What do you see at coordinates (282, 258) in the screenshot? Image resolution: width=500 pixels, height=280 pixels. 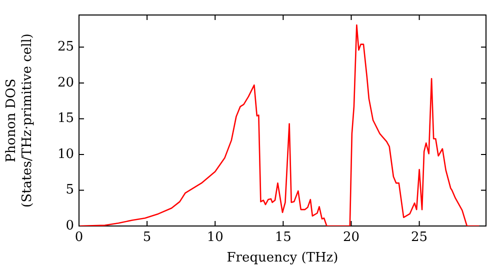 I see `x-axis-title: Frequency (THz)` at bounding box center [282, 258].